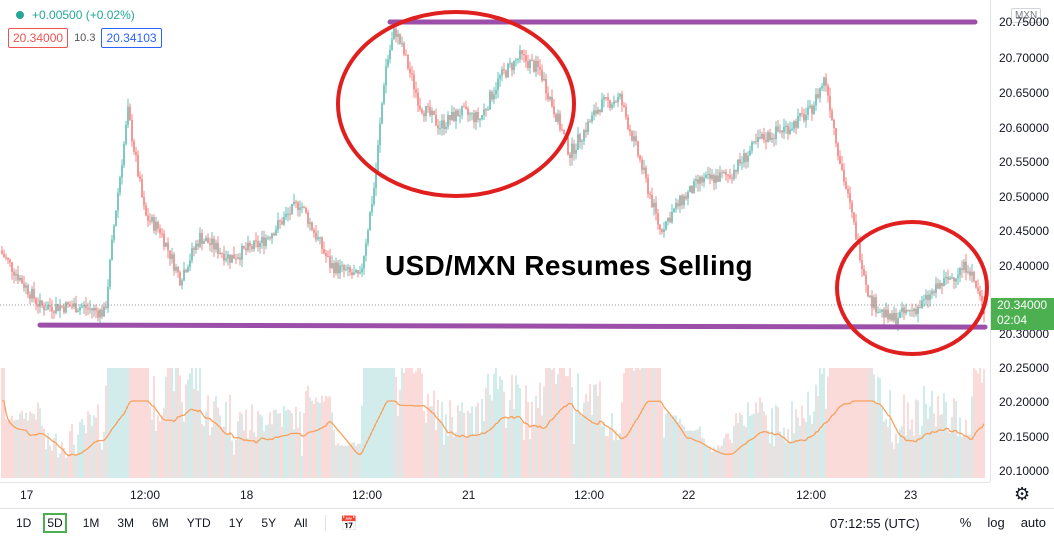 The height and width of the screenshot is (537, 1054). I want to click on timeframe-ytd-button: YTD, so click(198, 523).